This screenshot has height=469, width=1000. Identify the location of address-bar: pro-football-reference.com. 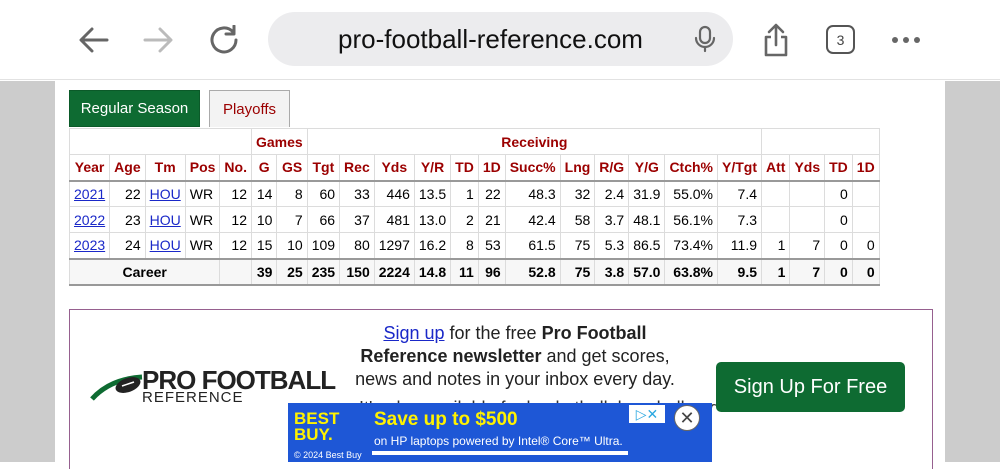
(500, 39).